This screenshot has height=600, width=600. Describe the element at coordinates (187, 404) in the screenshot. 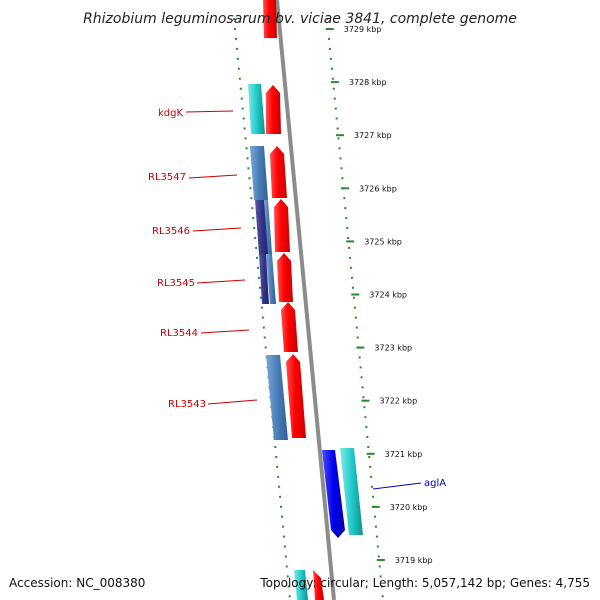

I see `gene-label-rl3543: RL3543` at that location.